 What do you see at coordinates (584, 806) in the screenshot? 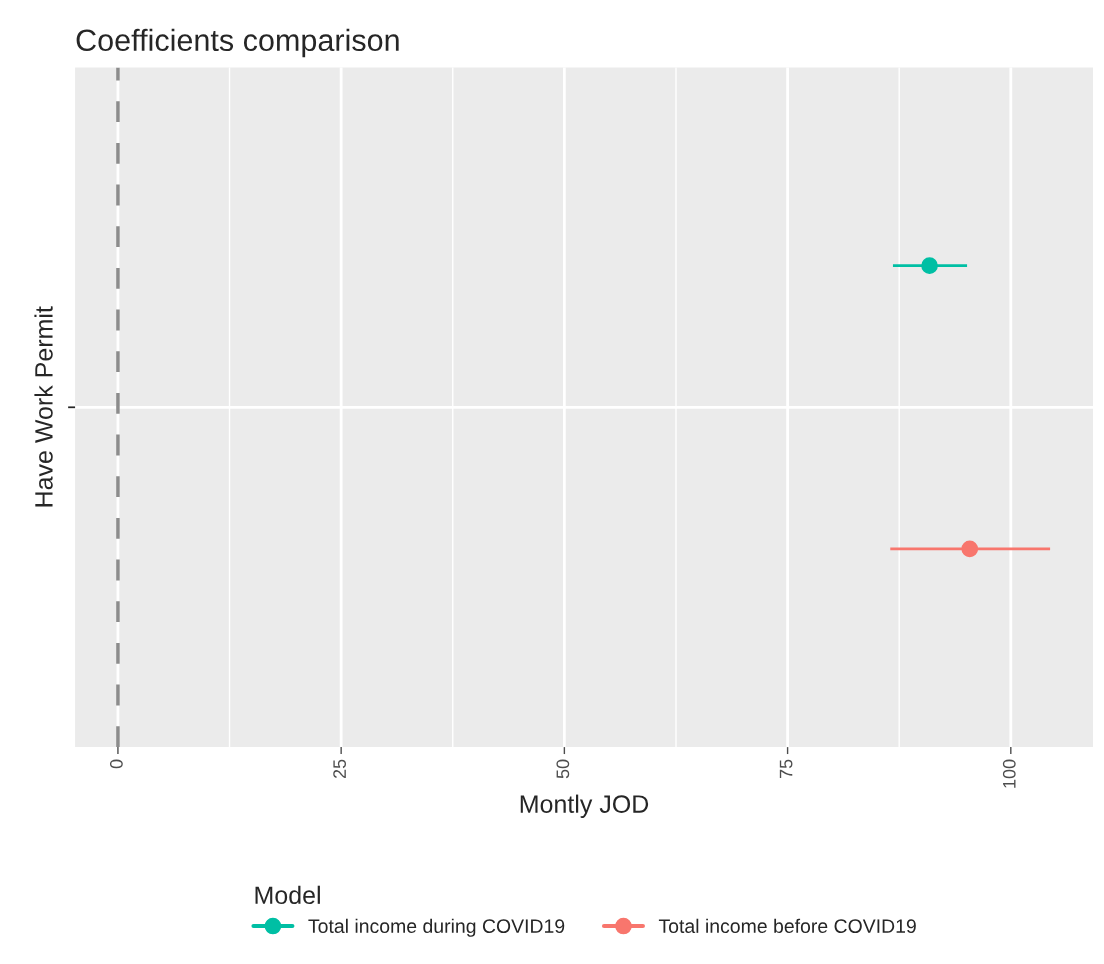
I see `x-axis-title: Montly JOD` at bounding box center [584, 806].